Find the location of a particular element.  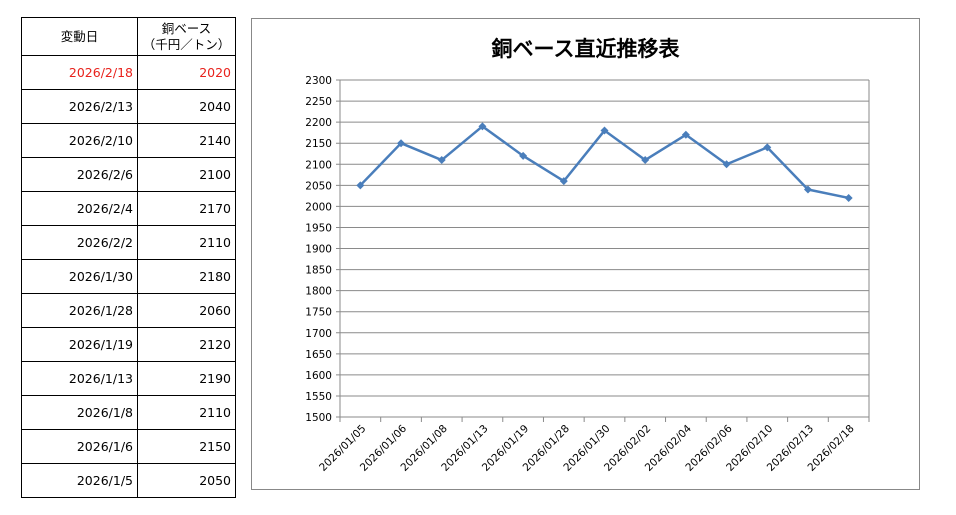

value-cell: 2060 is located at coordinates (186, 310).